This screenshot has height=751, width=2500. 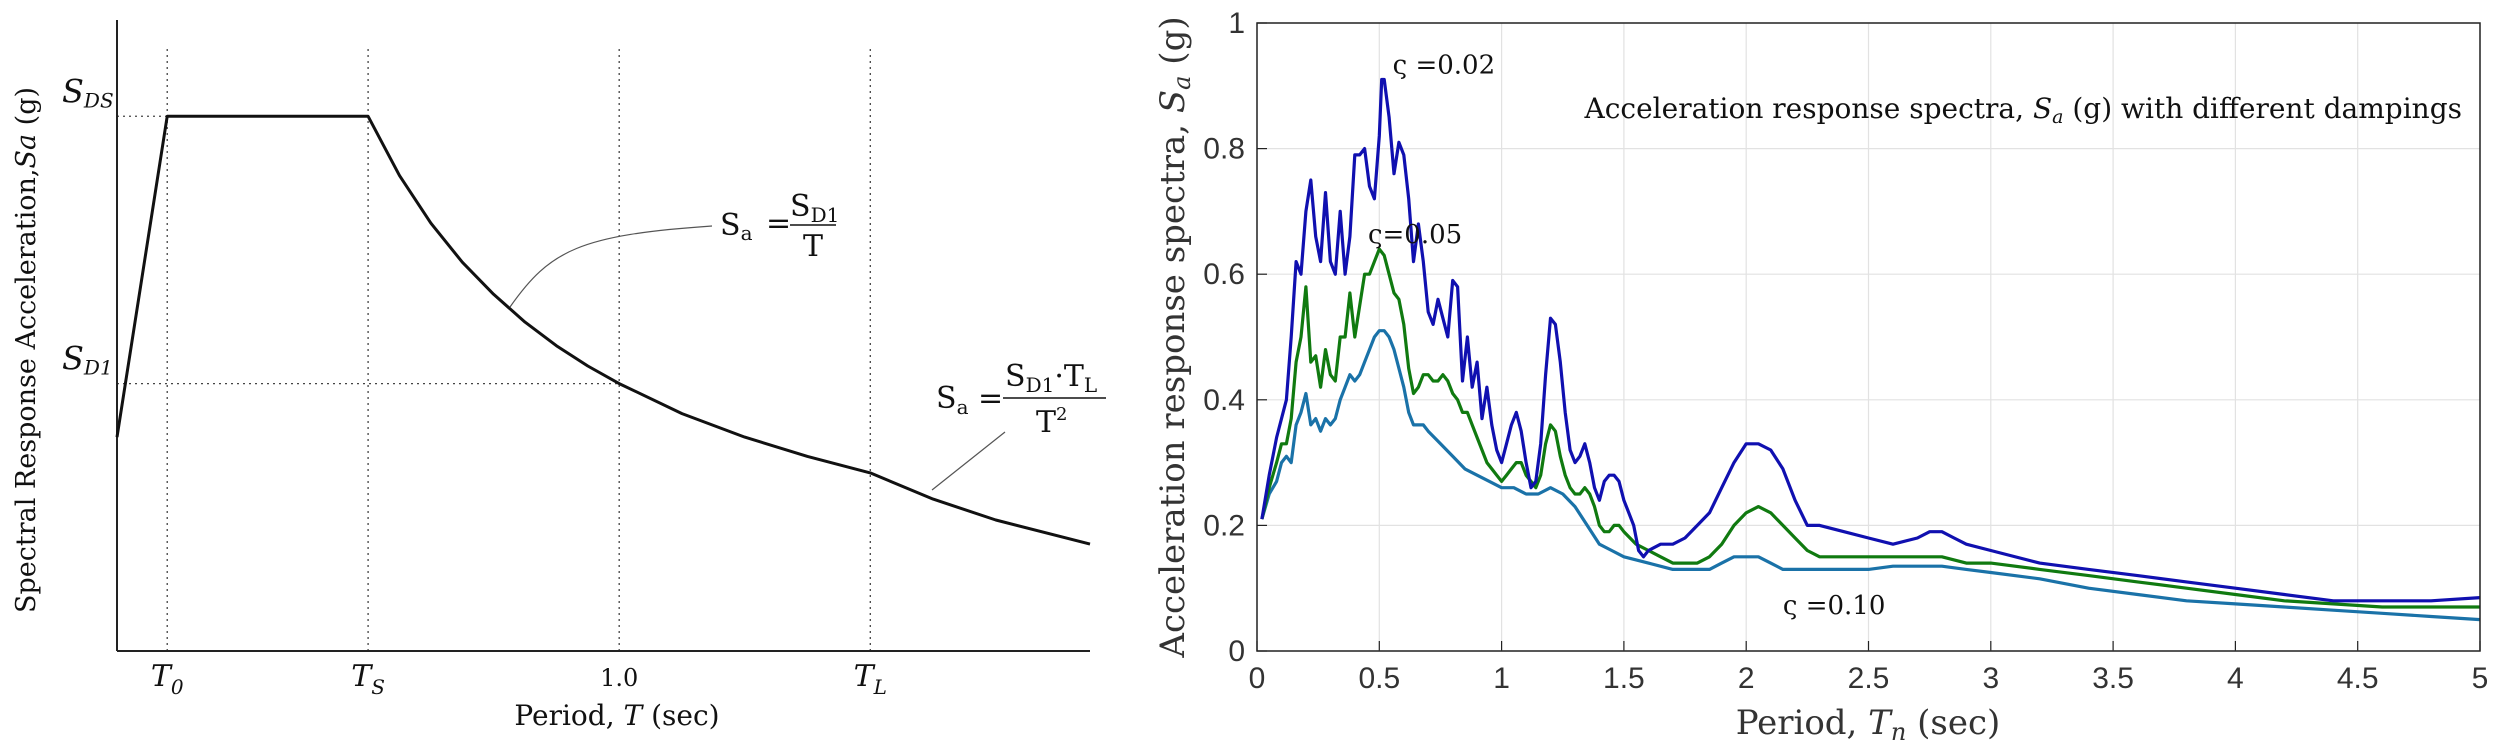 What do you see at coordinates (990, 398) in the screenshot?
I see `eq2-equals: =` at bounding box center [990, 398].